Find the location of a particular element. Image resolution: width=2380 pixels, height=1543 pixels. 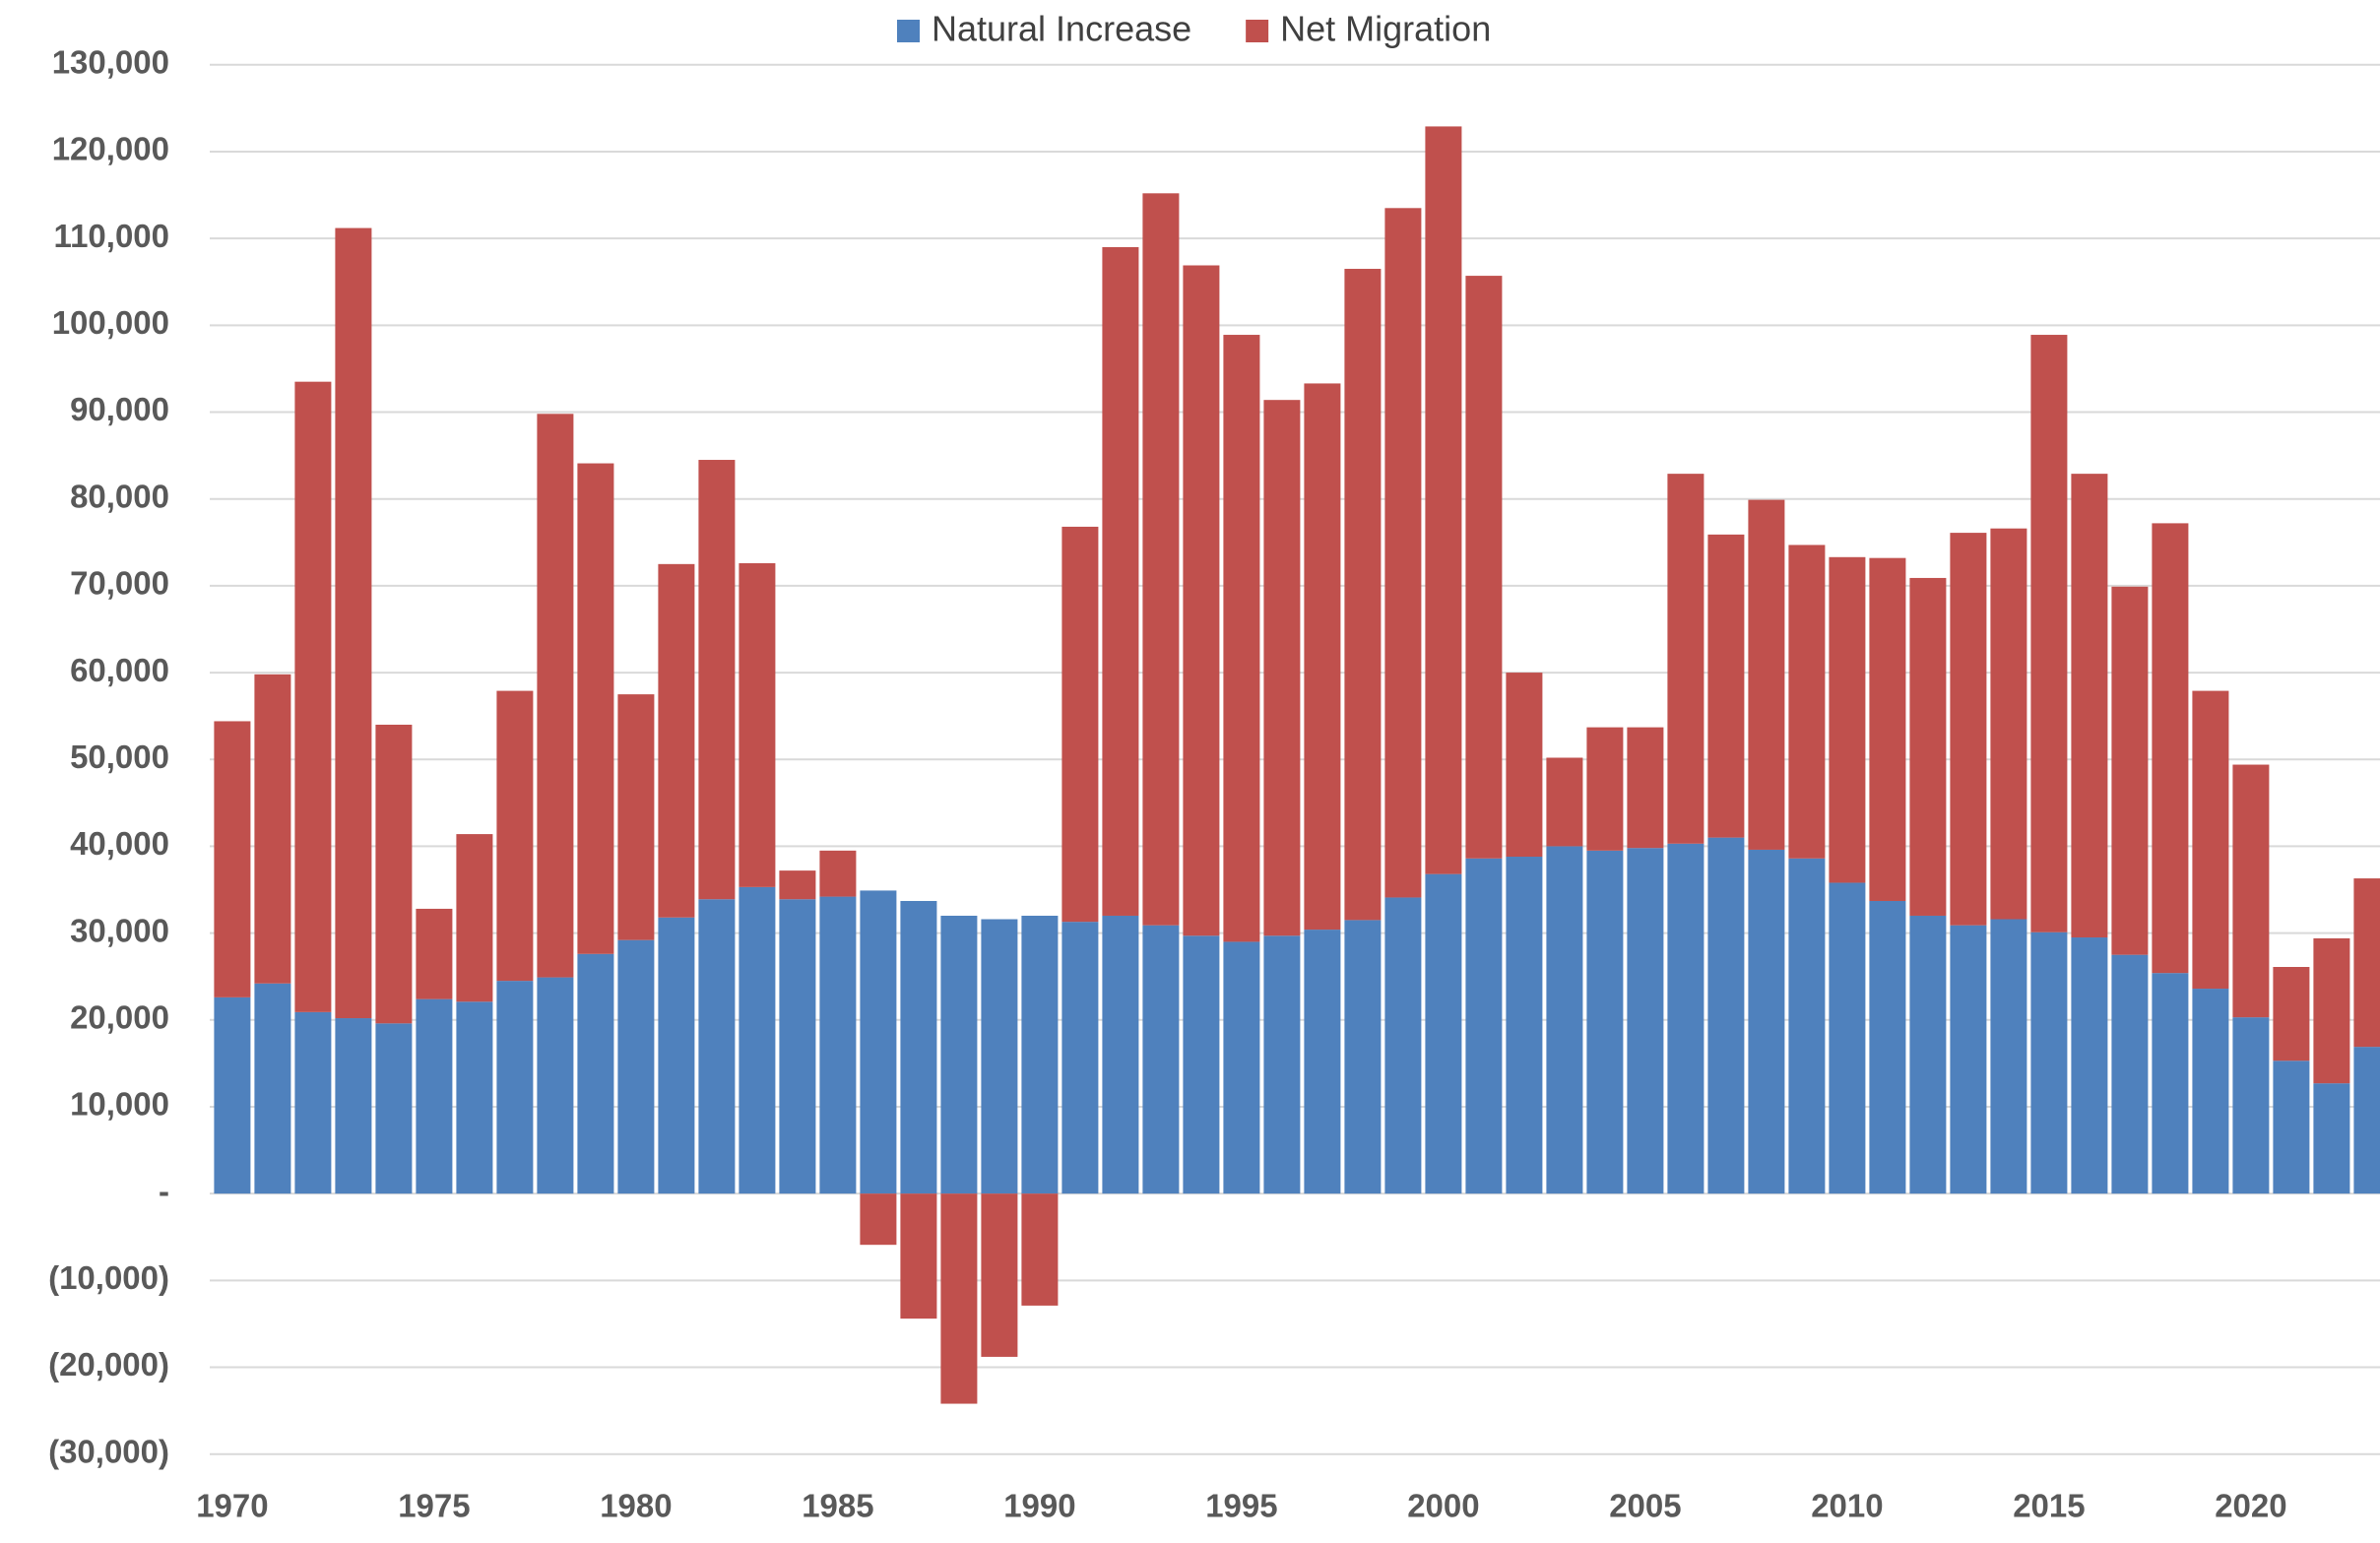

x-tick-label: 1980 is located at coordinates (636, 1506).